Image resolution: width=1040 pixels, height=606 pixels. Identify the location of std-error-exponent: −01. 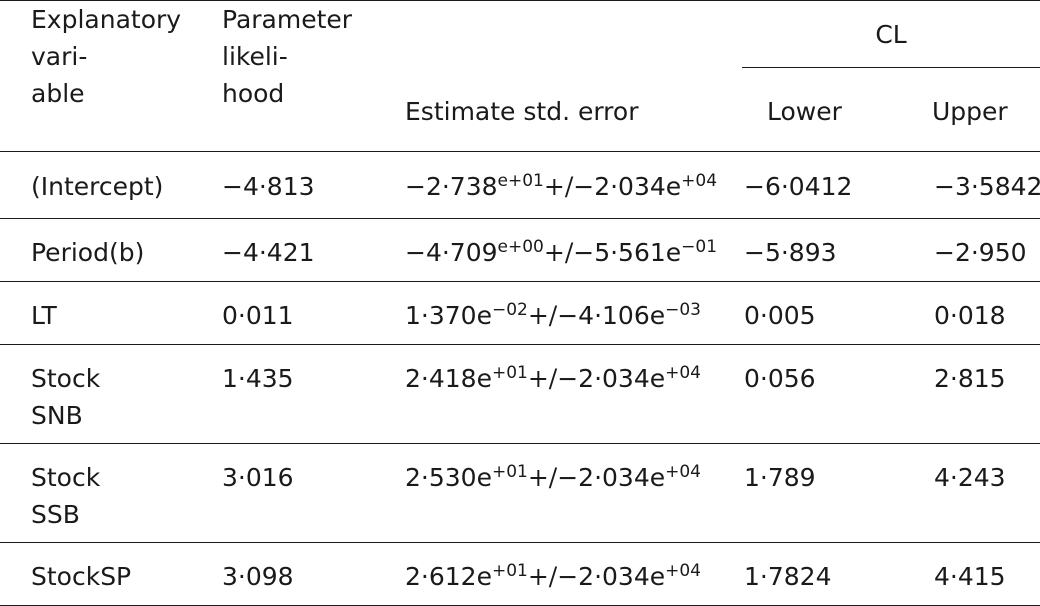
(699, 247).